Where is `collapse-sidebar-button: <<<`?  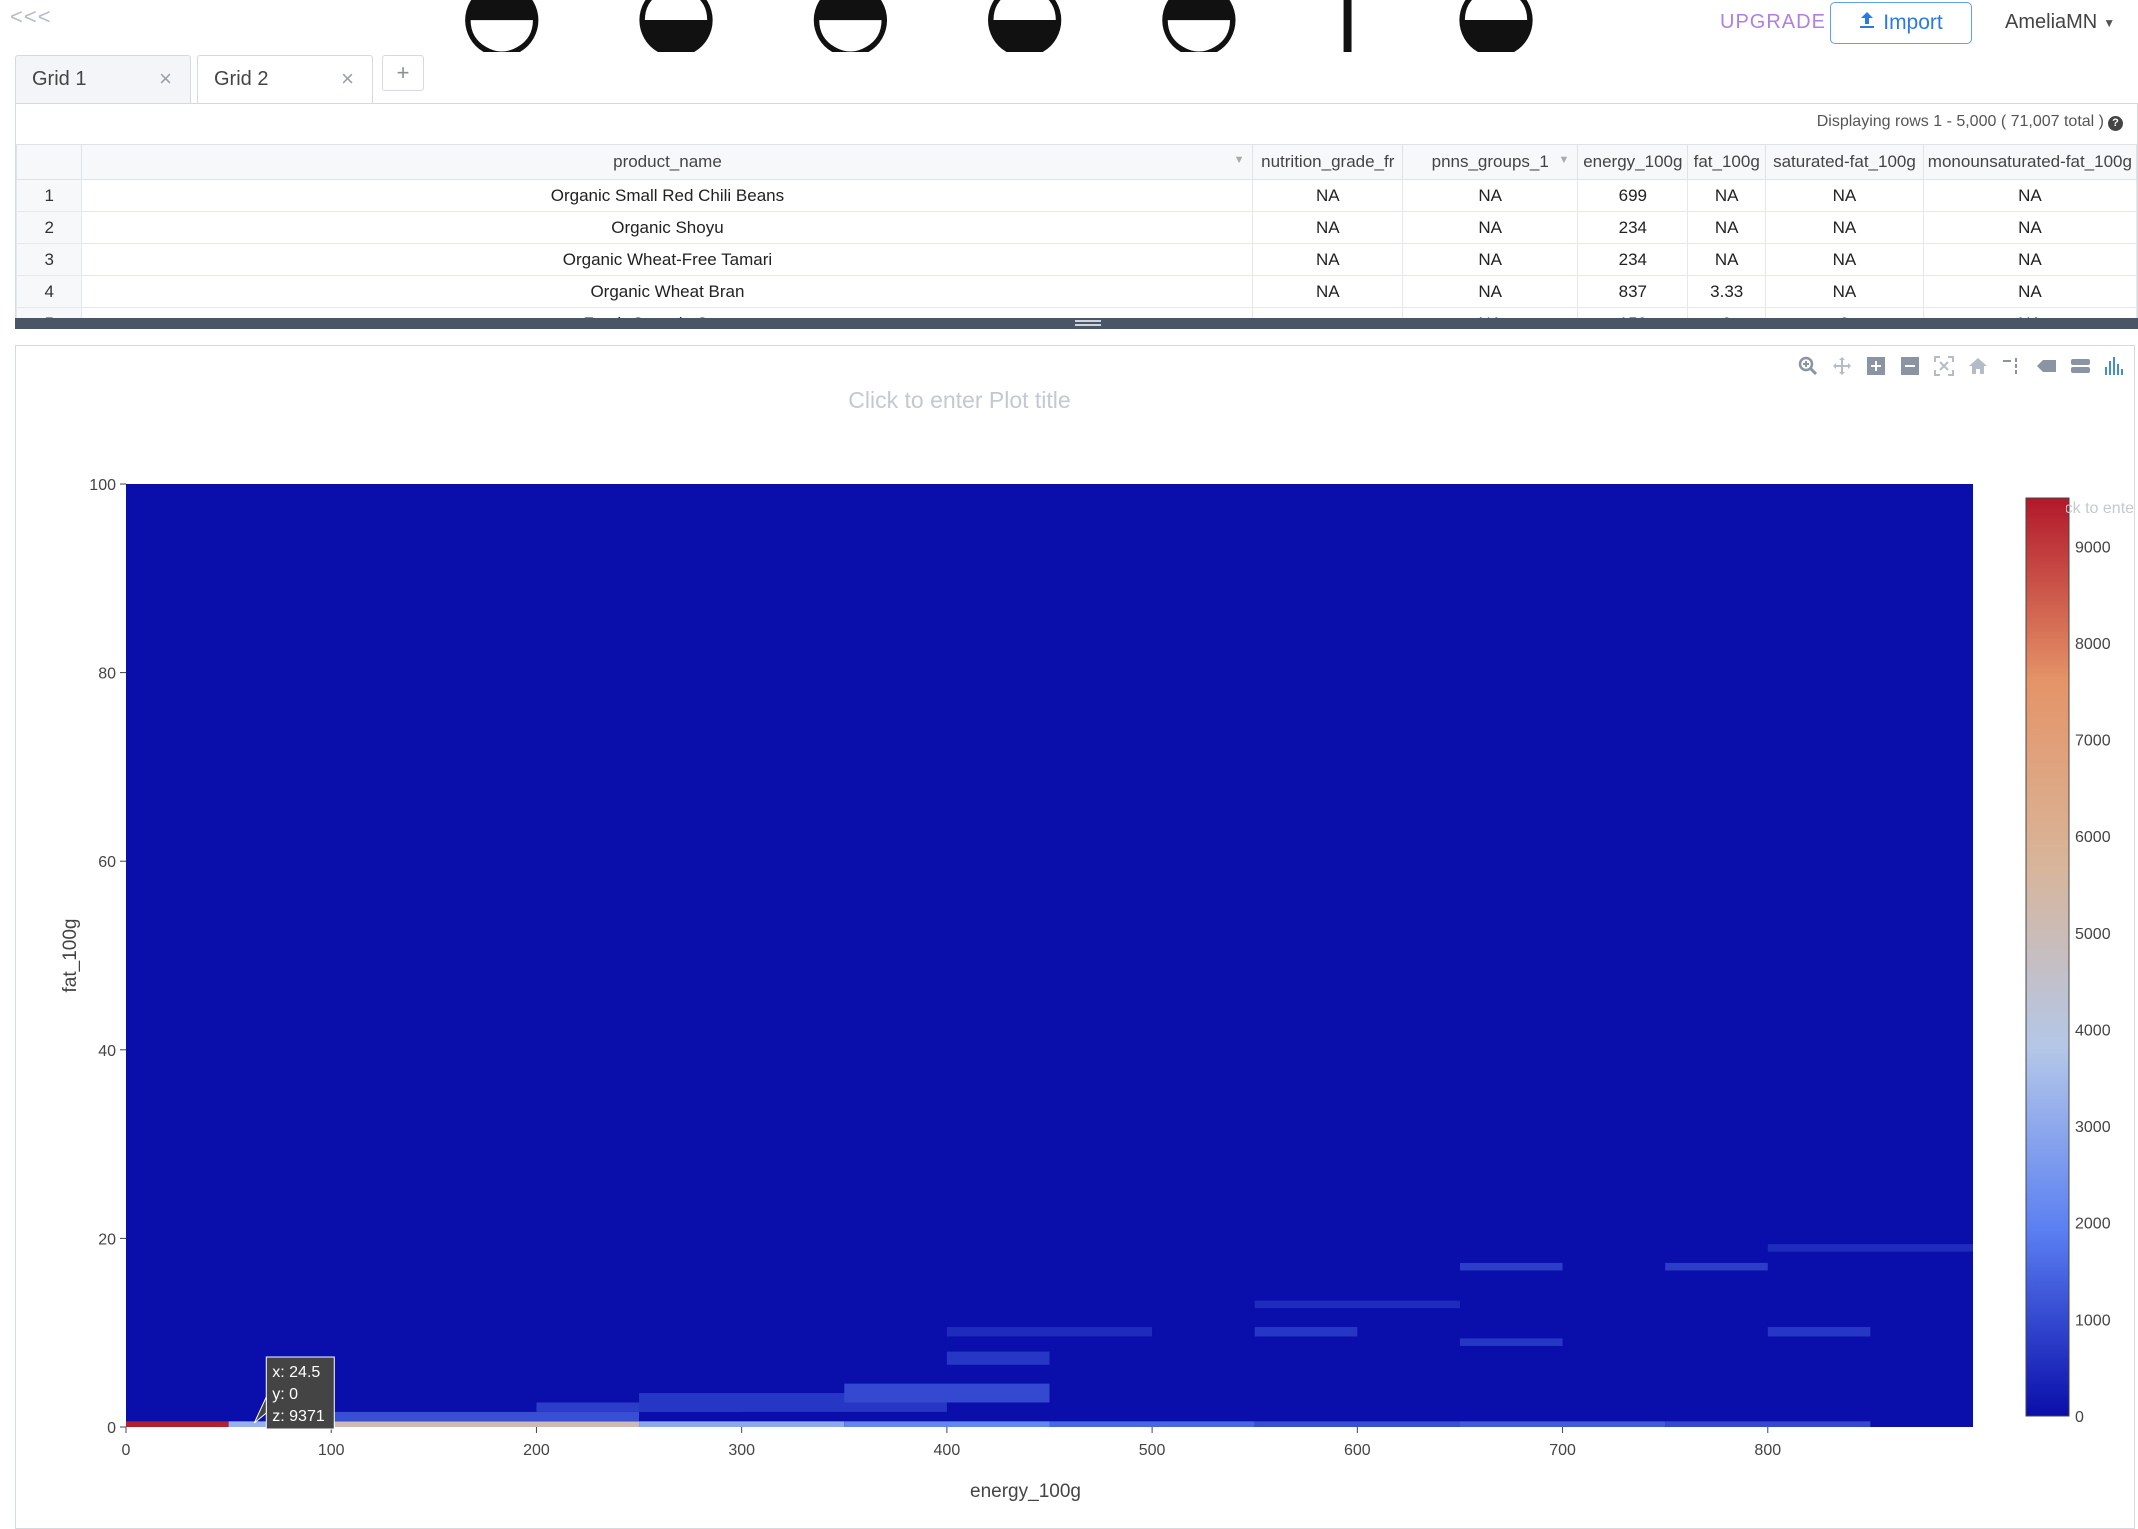
collapse-sidebar-button: <<< is located at coordinates (31, 16).